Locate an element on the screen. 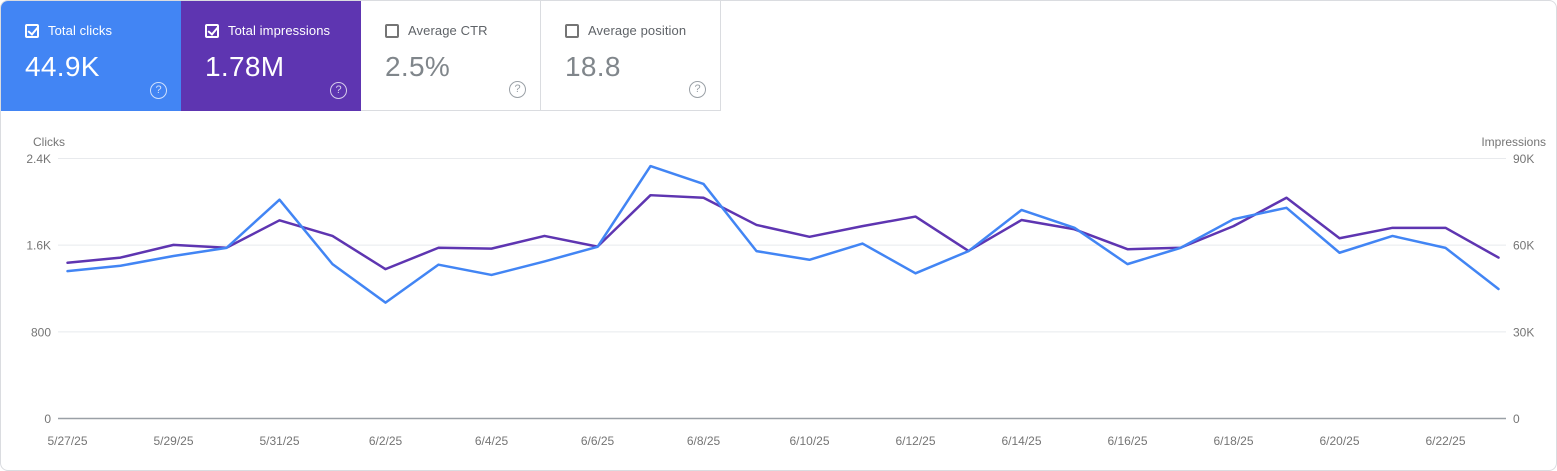 The image size is (1557, 471). svg-text: 5/31/25 is located at coordinates (279, 441).